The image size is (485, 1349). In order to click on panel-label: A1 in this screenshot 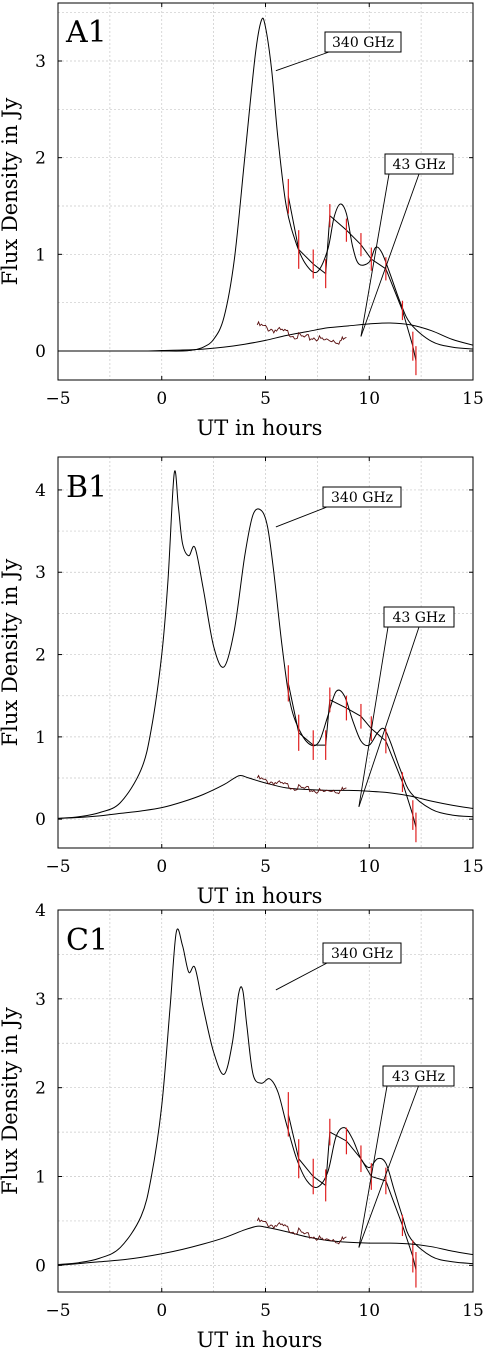, I will do `click(86, 32)`.